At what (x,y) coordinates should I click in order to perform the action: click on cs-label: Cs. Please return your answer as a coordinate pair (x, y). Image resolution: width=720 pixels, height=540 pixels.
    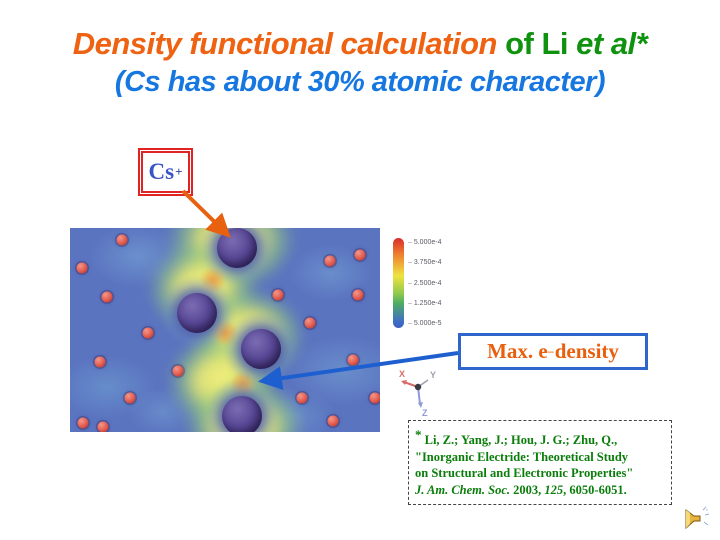
    Looking at the image, I should click on (161, 171).